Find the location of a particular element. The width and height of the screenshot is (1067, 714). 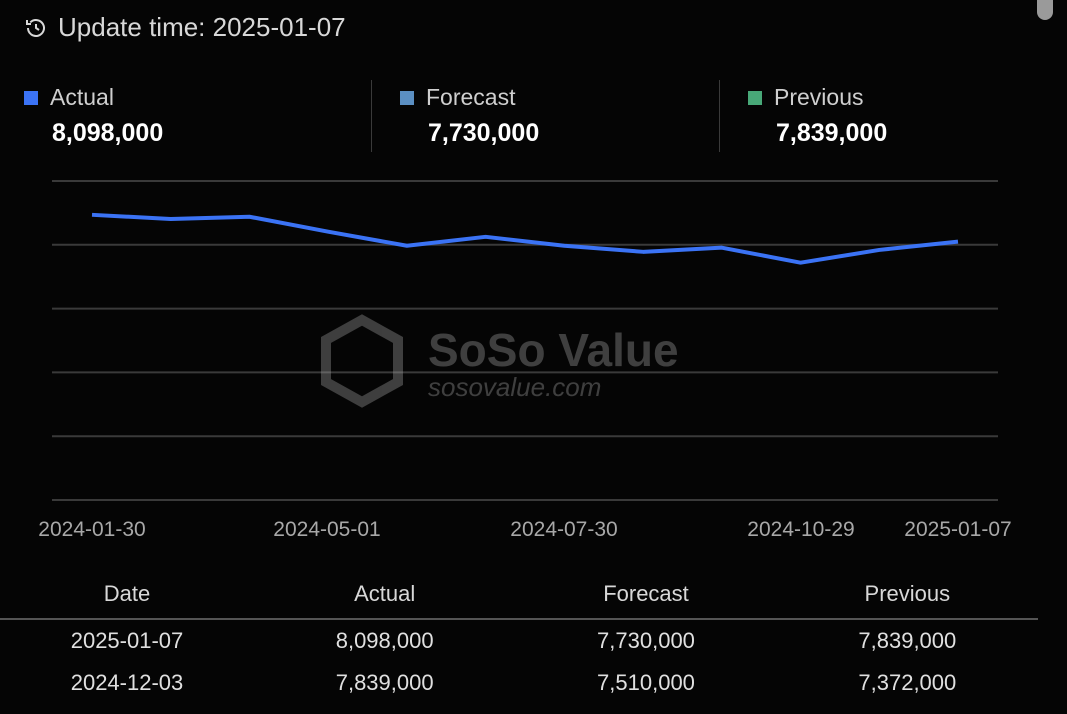

legend-label: Forecast is located at coordinates (471, 97).